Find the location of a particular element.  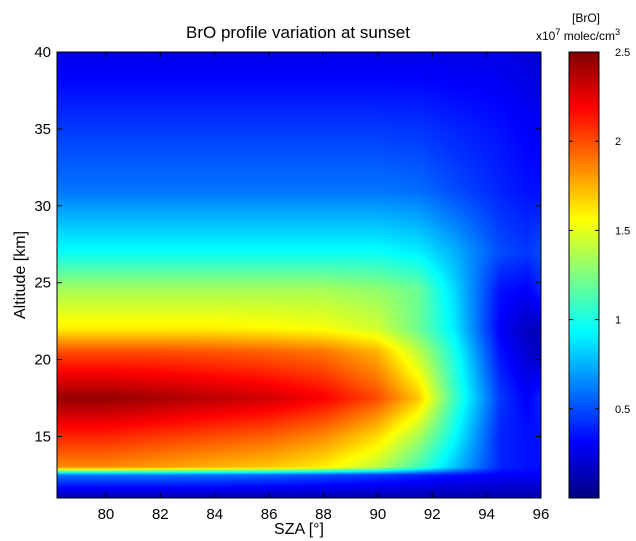

chart-title: BrO profile variation at sunset is located at coordinates (298, 32).